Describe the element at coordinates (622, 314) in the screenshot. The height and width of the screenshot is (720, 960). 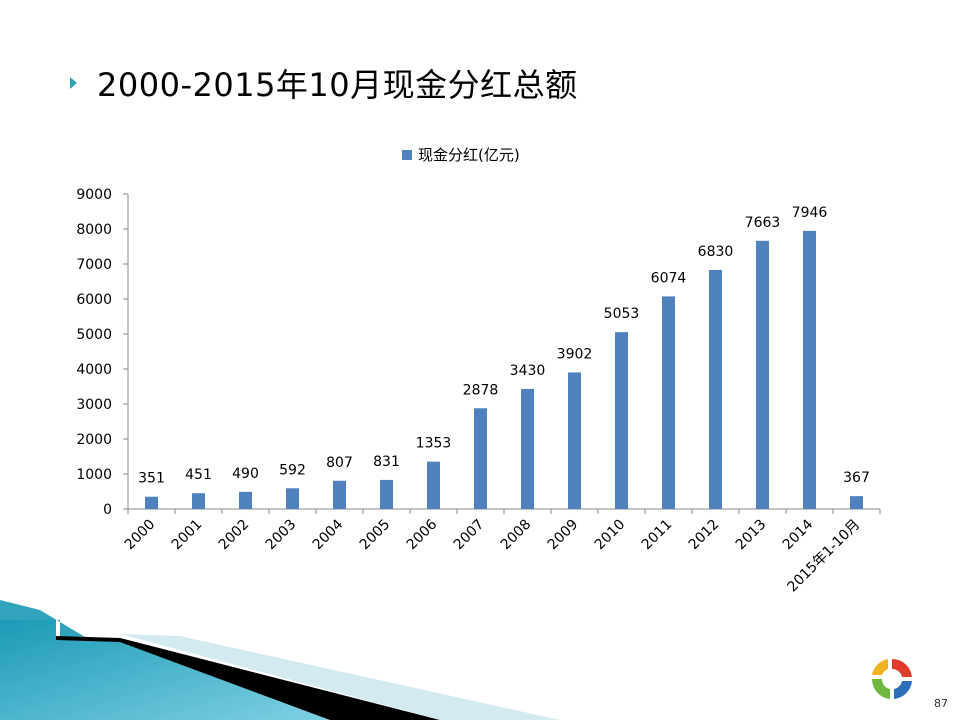
I see `data-label: 5053` at that location.